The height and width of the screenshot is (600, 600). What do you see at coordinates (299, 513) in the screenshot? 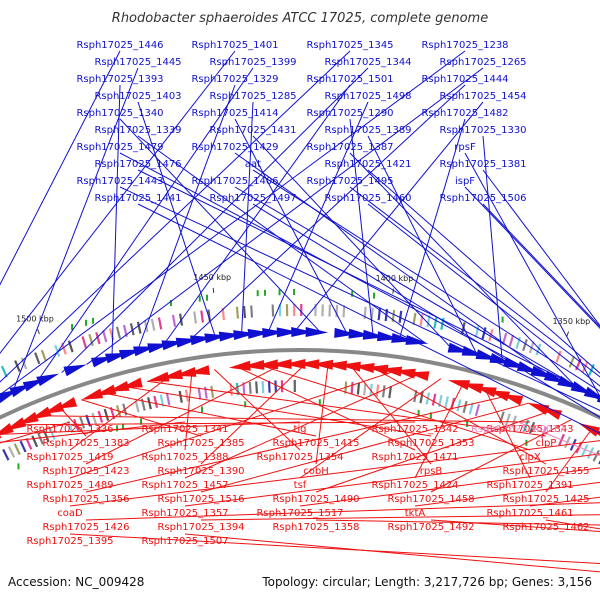
I see `gene-label: Rsph17025_1517` at bounding box center [299, 513].